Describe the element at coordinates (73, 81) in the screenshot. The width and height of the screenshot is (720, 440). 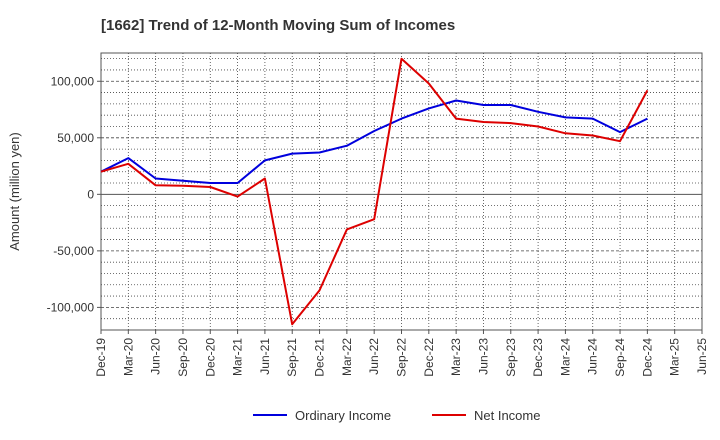
I see `y-tick-label: 100,000` at that location.